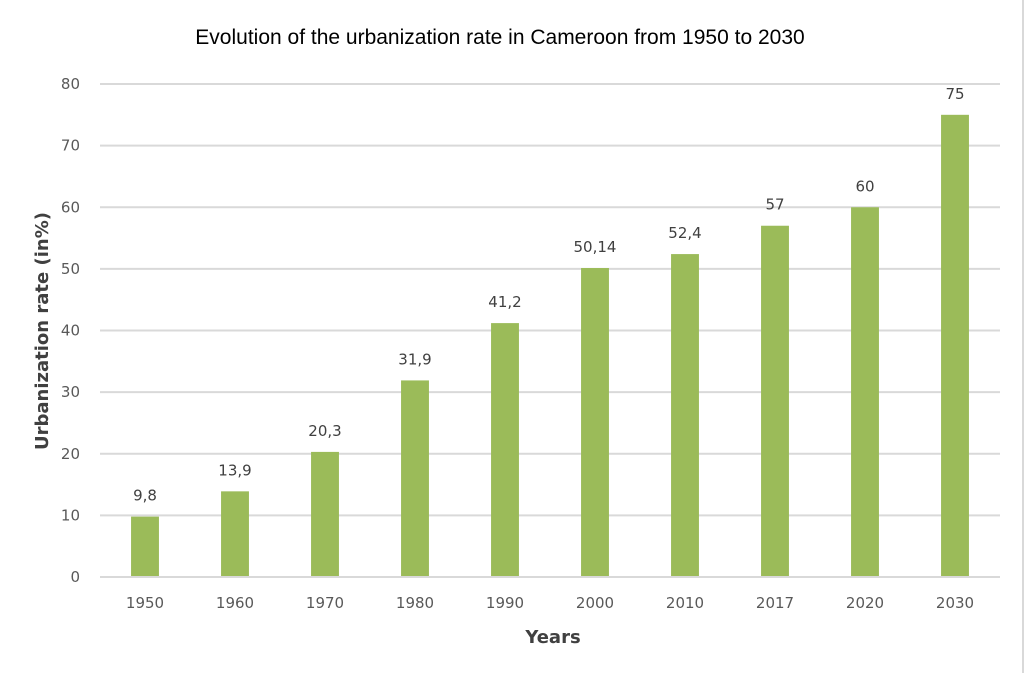 This screenshot has height=673, width=1026. What do you see at coordinates (70, 207) in the screenshot?
I see `y-tick-label: 60` at bounding box center [70, 207].